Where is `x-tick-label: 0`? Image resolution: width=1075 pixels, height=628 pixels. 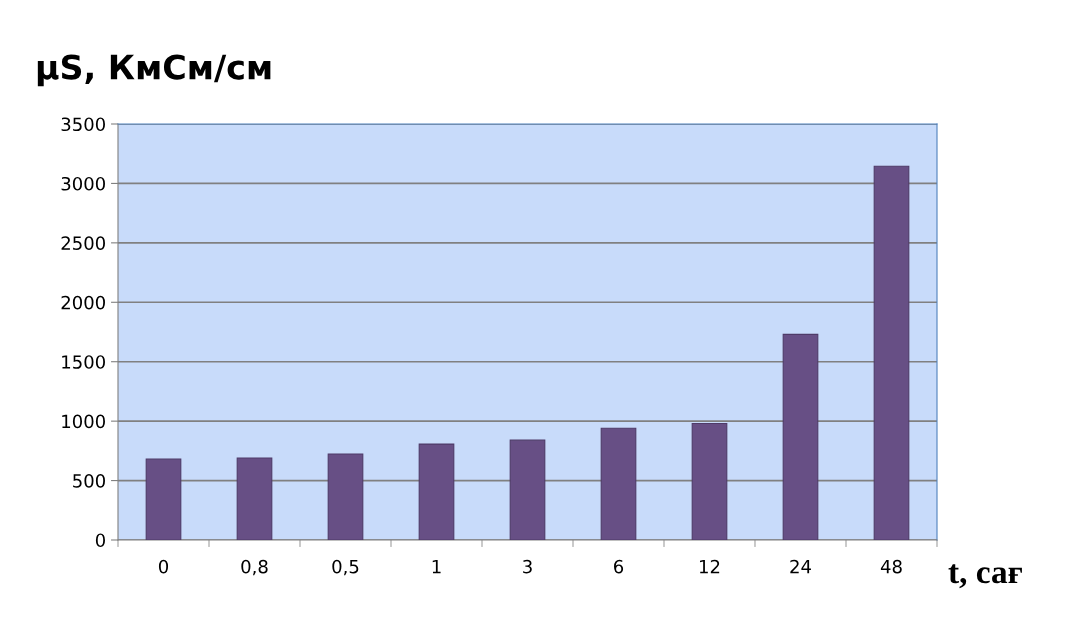 x-tick-label: 0 is located at coordinates (163, 566).